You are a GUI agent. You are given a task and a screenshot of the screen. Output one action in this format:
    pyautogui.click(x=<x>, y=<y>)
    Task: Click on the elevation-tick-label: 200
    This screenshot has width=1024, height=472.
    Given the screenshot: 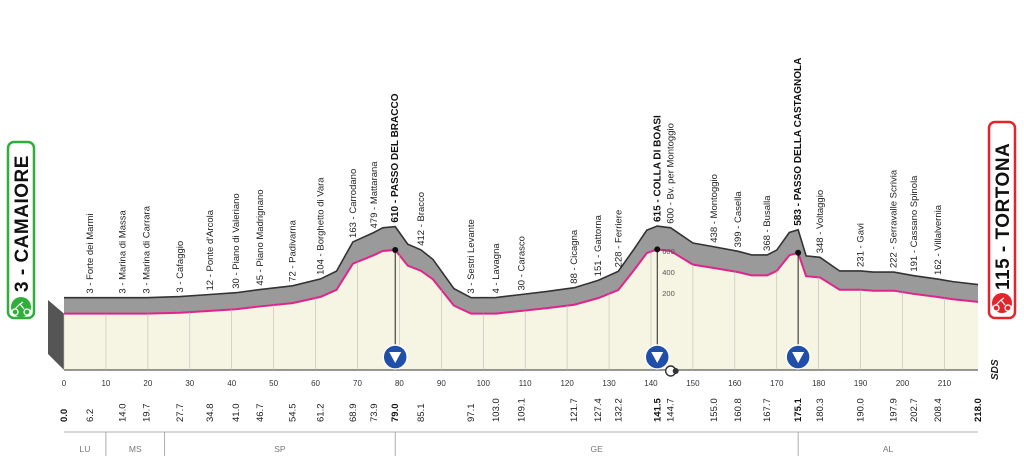 What is the action you would take?
    pyautogui.click(x=668, y=293)
    